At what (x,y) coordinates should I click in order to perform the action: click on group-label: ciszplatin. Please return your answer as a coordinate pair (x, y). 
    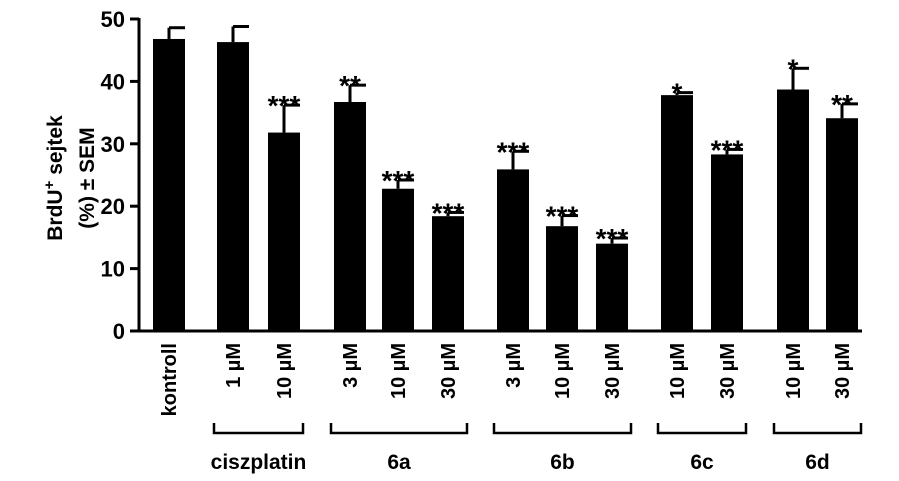
    Looking at the image, I should click on (259, 462).